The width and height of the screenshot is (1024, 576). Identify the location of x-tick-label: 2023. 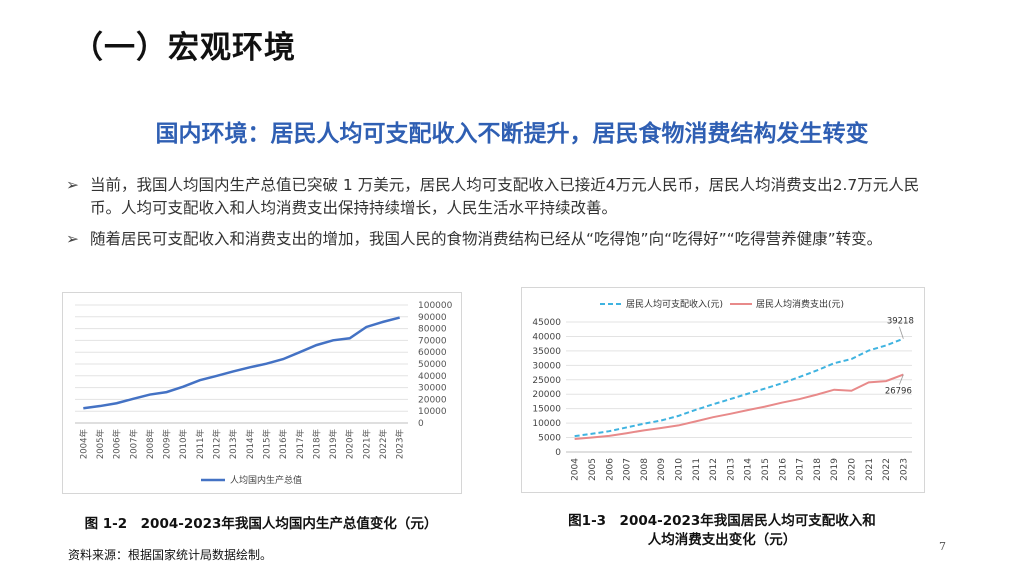
(904, 469).